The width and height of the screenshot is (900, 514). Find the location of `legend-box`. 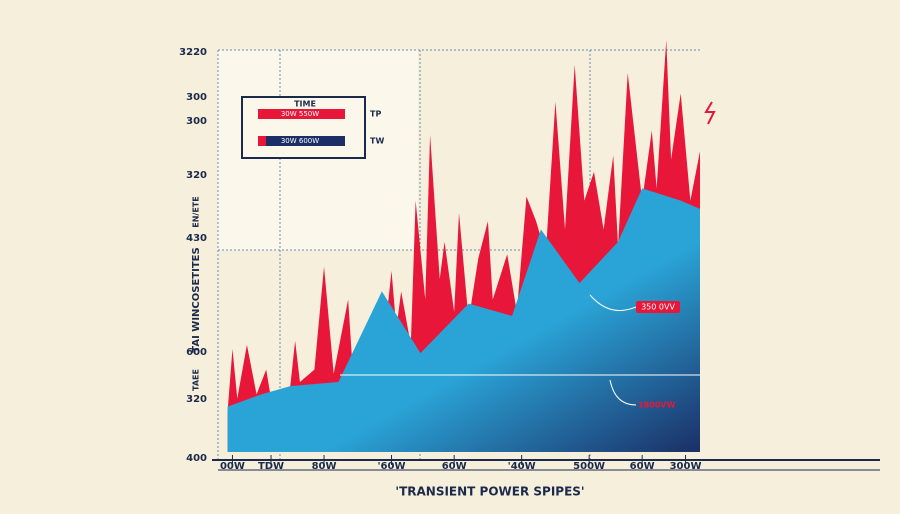

legend-box is located at coordinates (303, 127).